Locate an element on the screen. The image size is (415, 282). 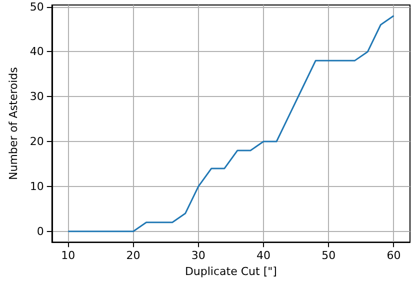
y-tick-label: 40 is located at coordinates (37, 51).